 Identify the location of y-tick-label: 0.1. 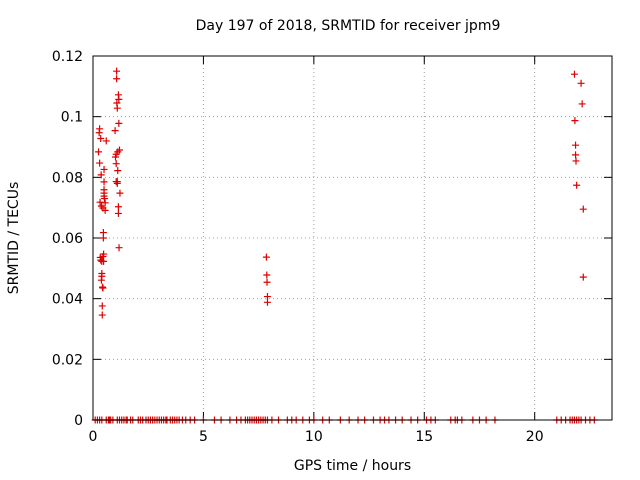
(72, 118).